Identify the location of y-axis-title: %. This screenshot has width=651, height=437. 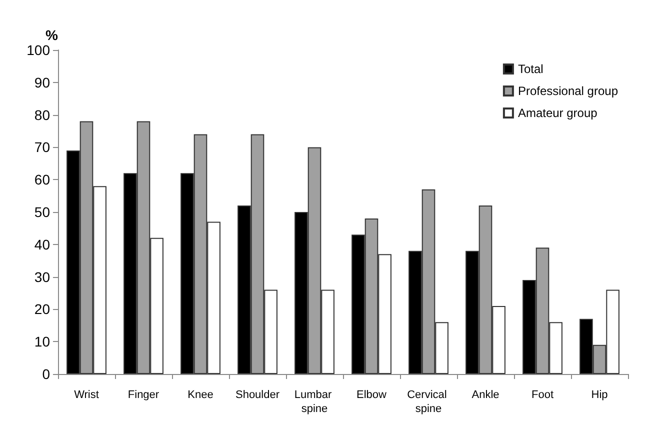
(52, 35).